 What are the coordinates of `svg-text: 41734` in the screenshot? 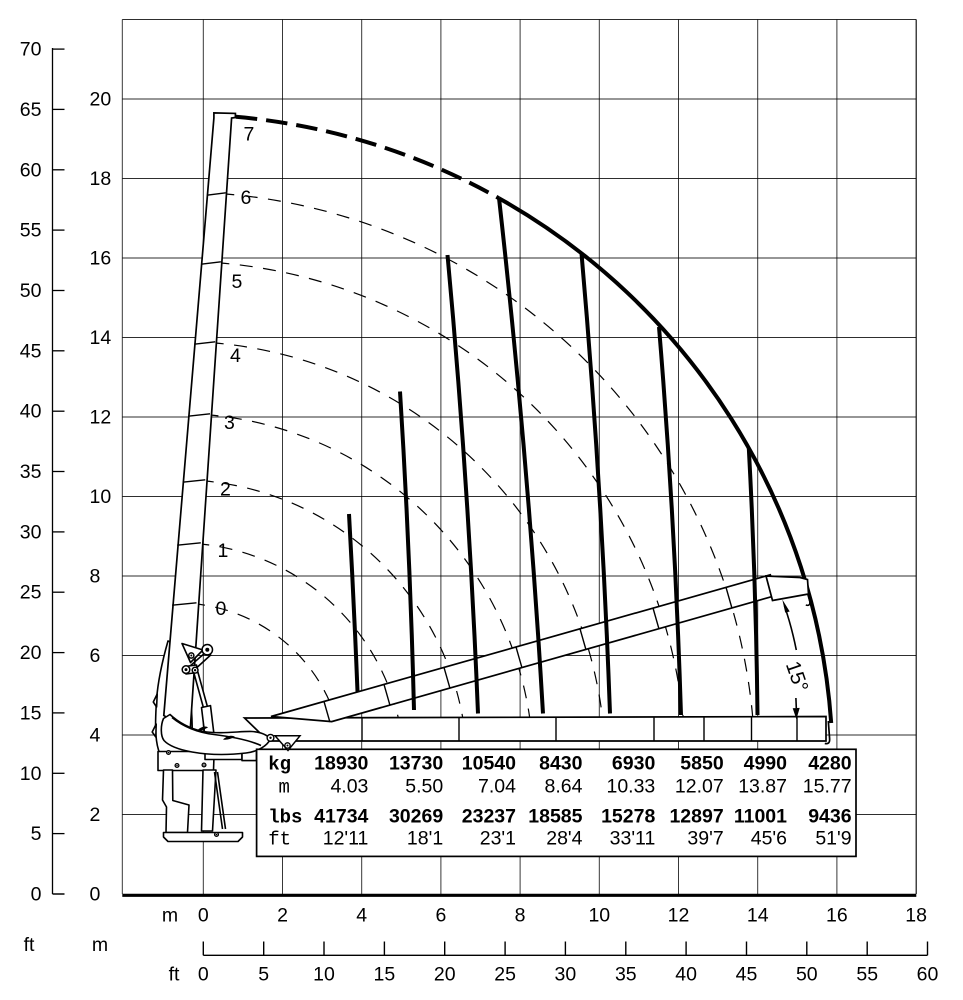 It's located at (341, 817).